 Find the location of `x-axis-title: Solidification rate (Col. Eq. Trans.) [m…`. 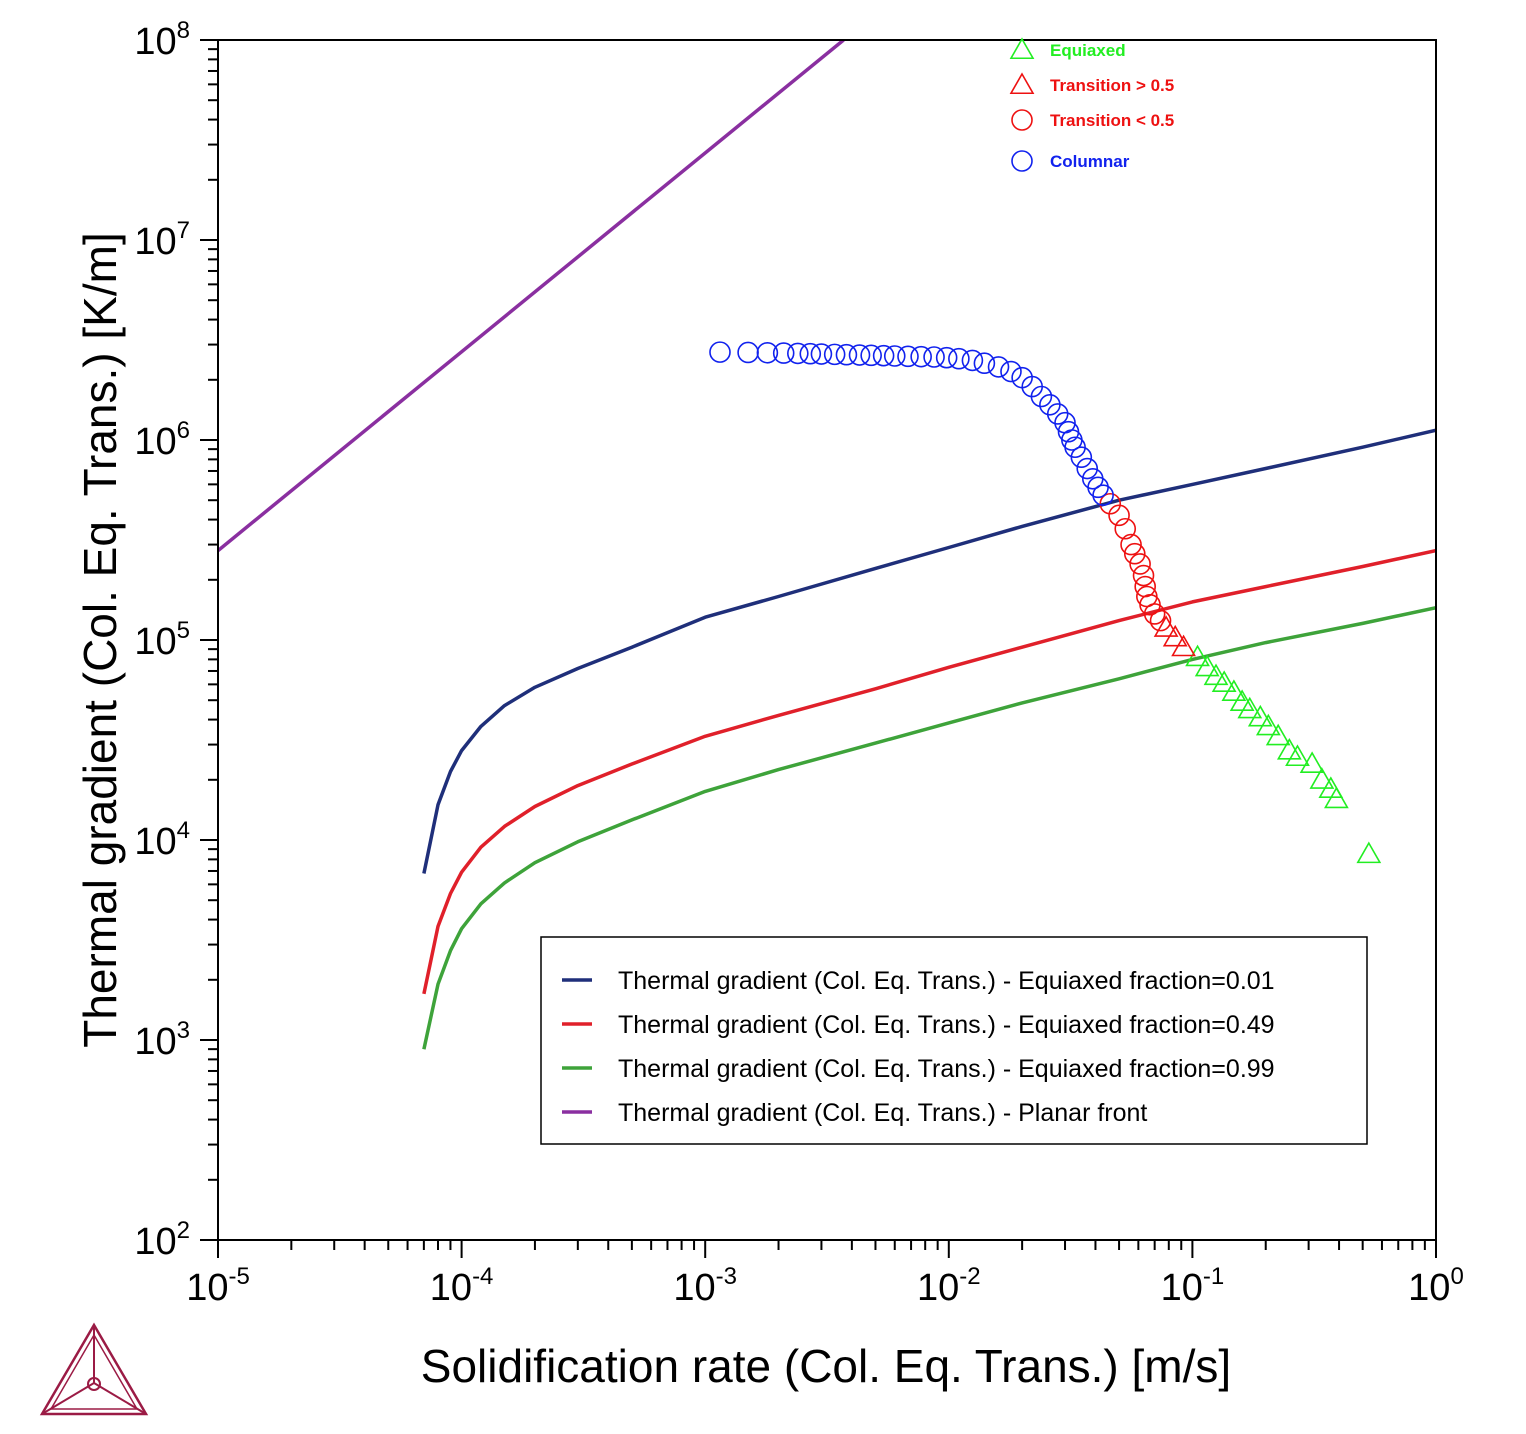

x-axis-title: Solidification rate (Col. Eq. Trans.) [m… is located at coordinates (826, 1366).